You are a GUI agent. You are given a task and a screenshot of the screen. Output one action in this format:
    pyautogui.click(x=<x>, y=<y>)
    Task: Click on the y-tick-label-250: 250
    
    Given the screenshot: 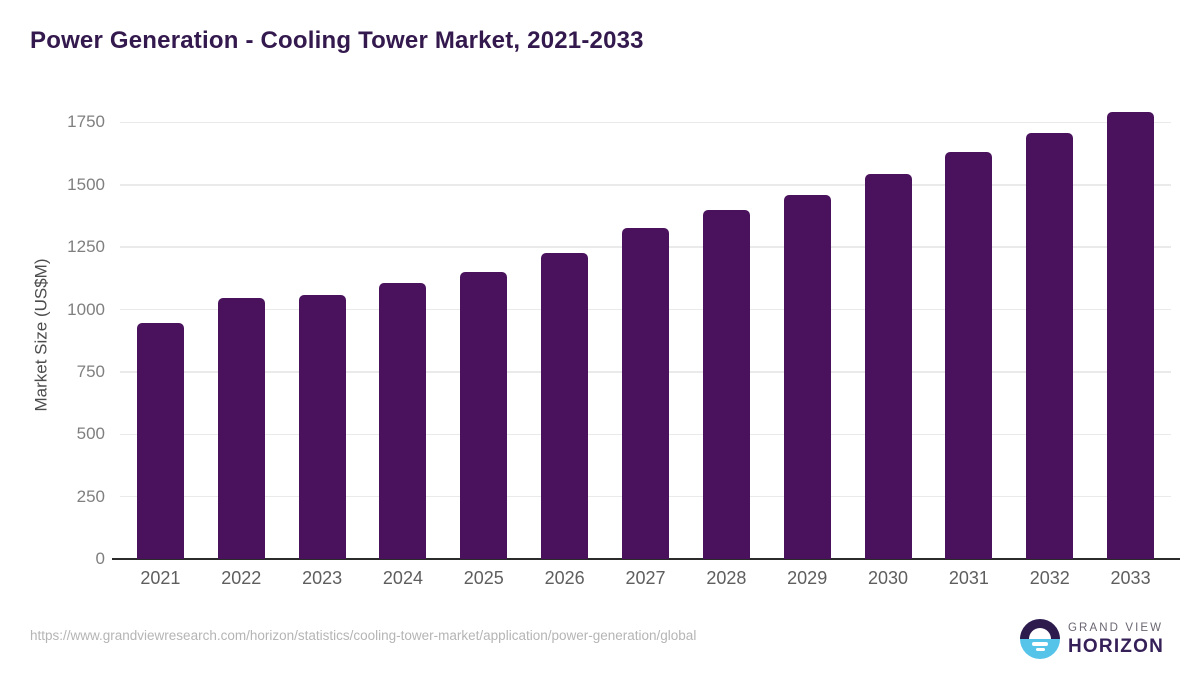 What is the action you would take?
    pyautogui.click(x=90, y=496)
    